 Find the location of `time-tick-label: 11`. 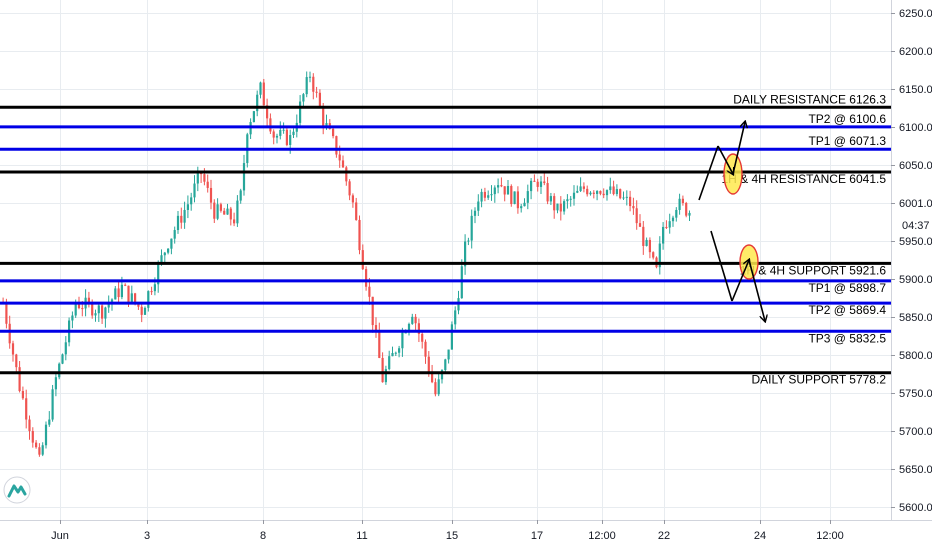

time-tick-label: 11 is located at coordinates (361, 536).